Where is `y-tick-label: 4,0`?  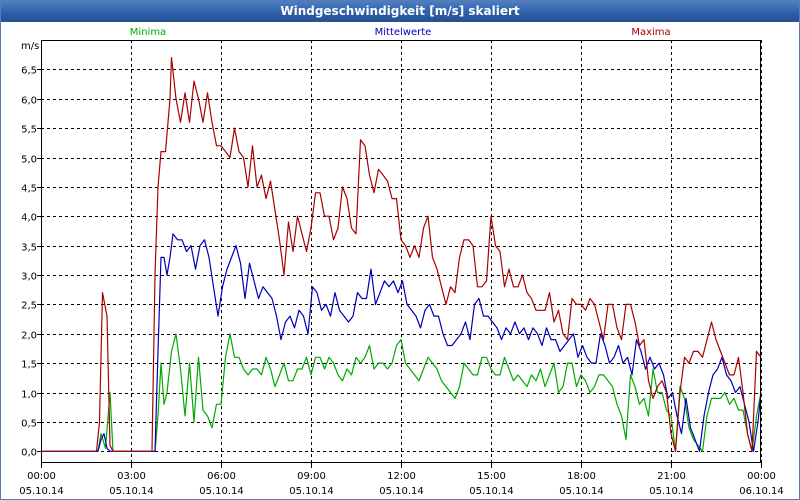 y-tick-label: 4,0 is located at coordinates (29, 218).